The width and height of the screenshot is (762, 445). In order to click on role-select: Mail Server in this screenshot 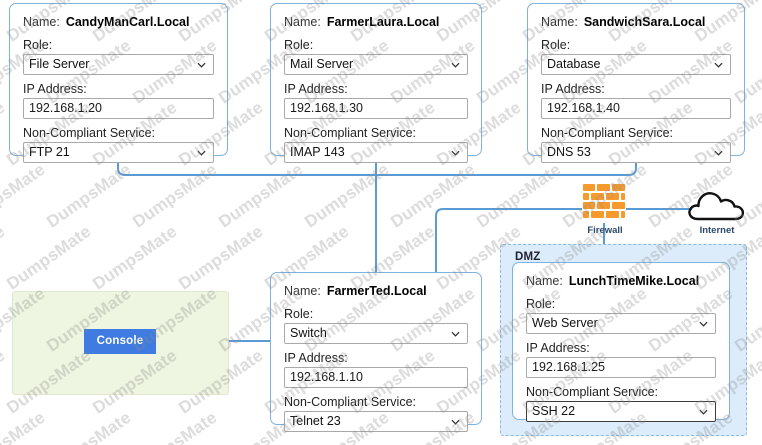, I will do `click(376, 64)`.